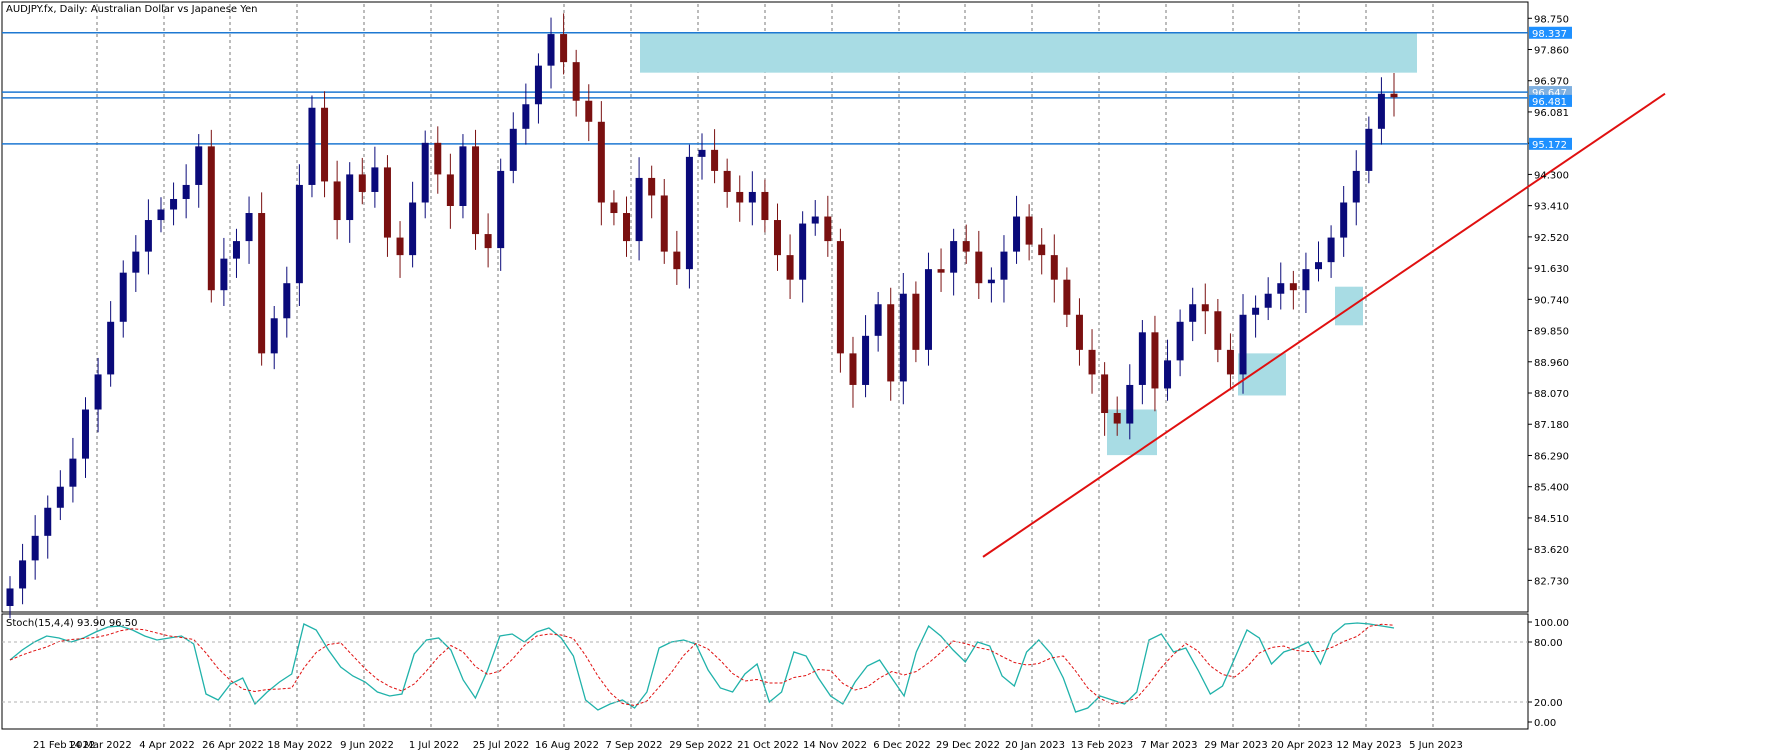  I want to click on time-label: 4 Apr 2022, so click(166, 745).